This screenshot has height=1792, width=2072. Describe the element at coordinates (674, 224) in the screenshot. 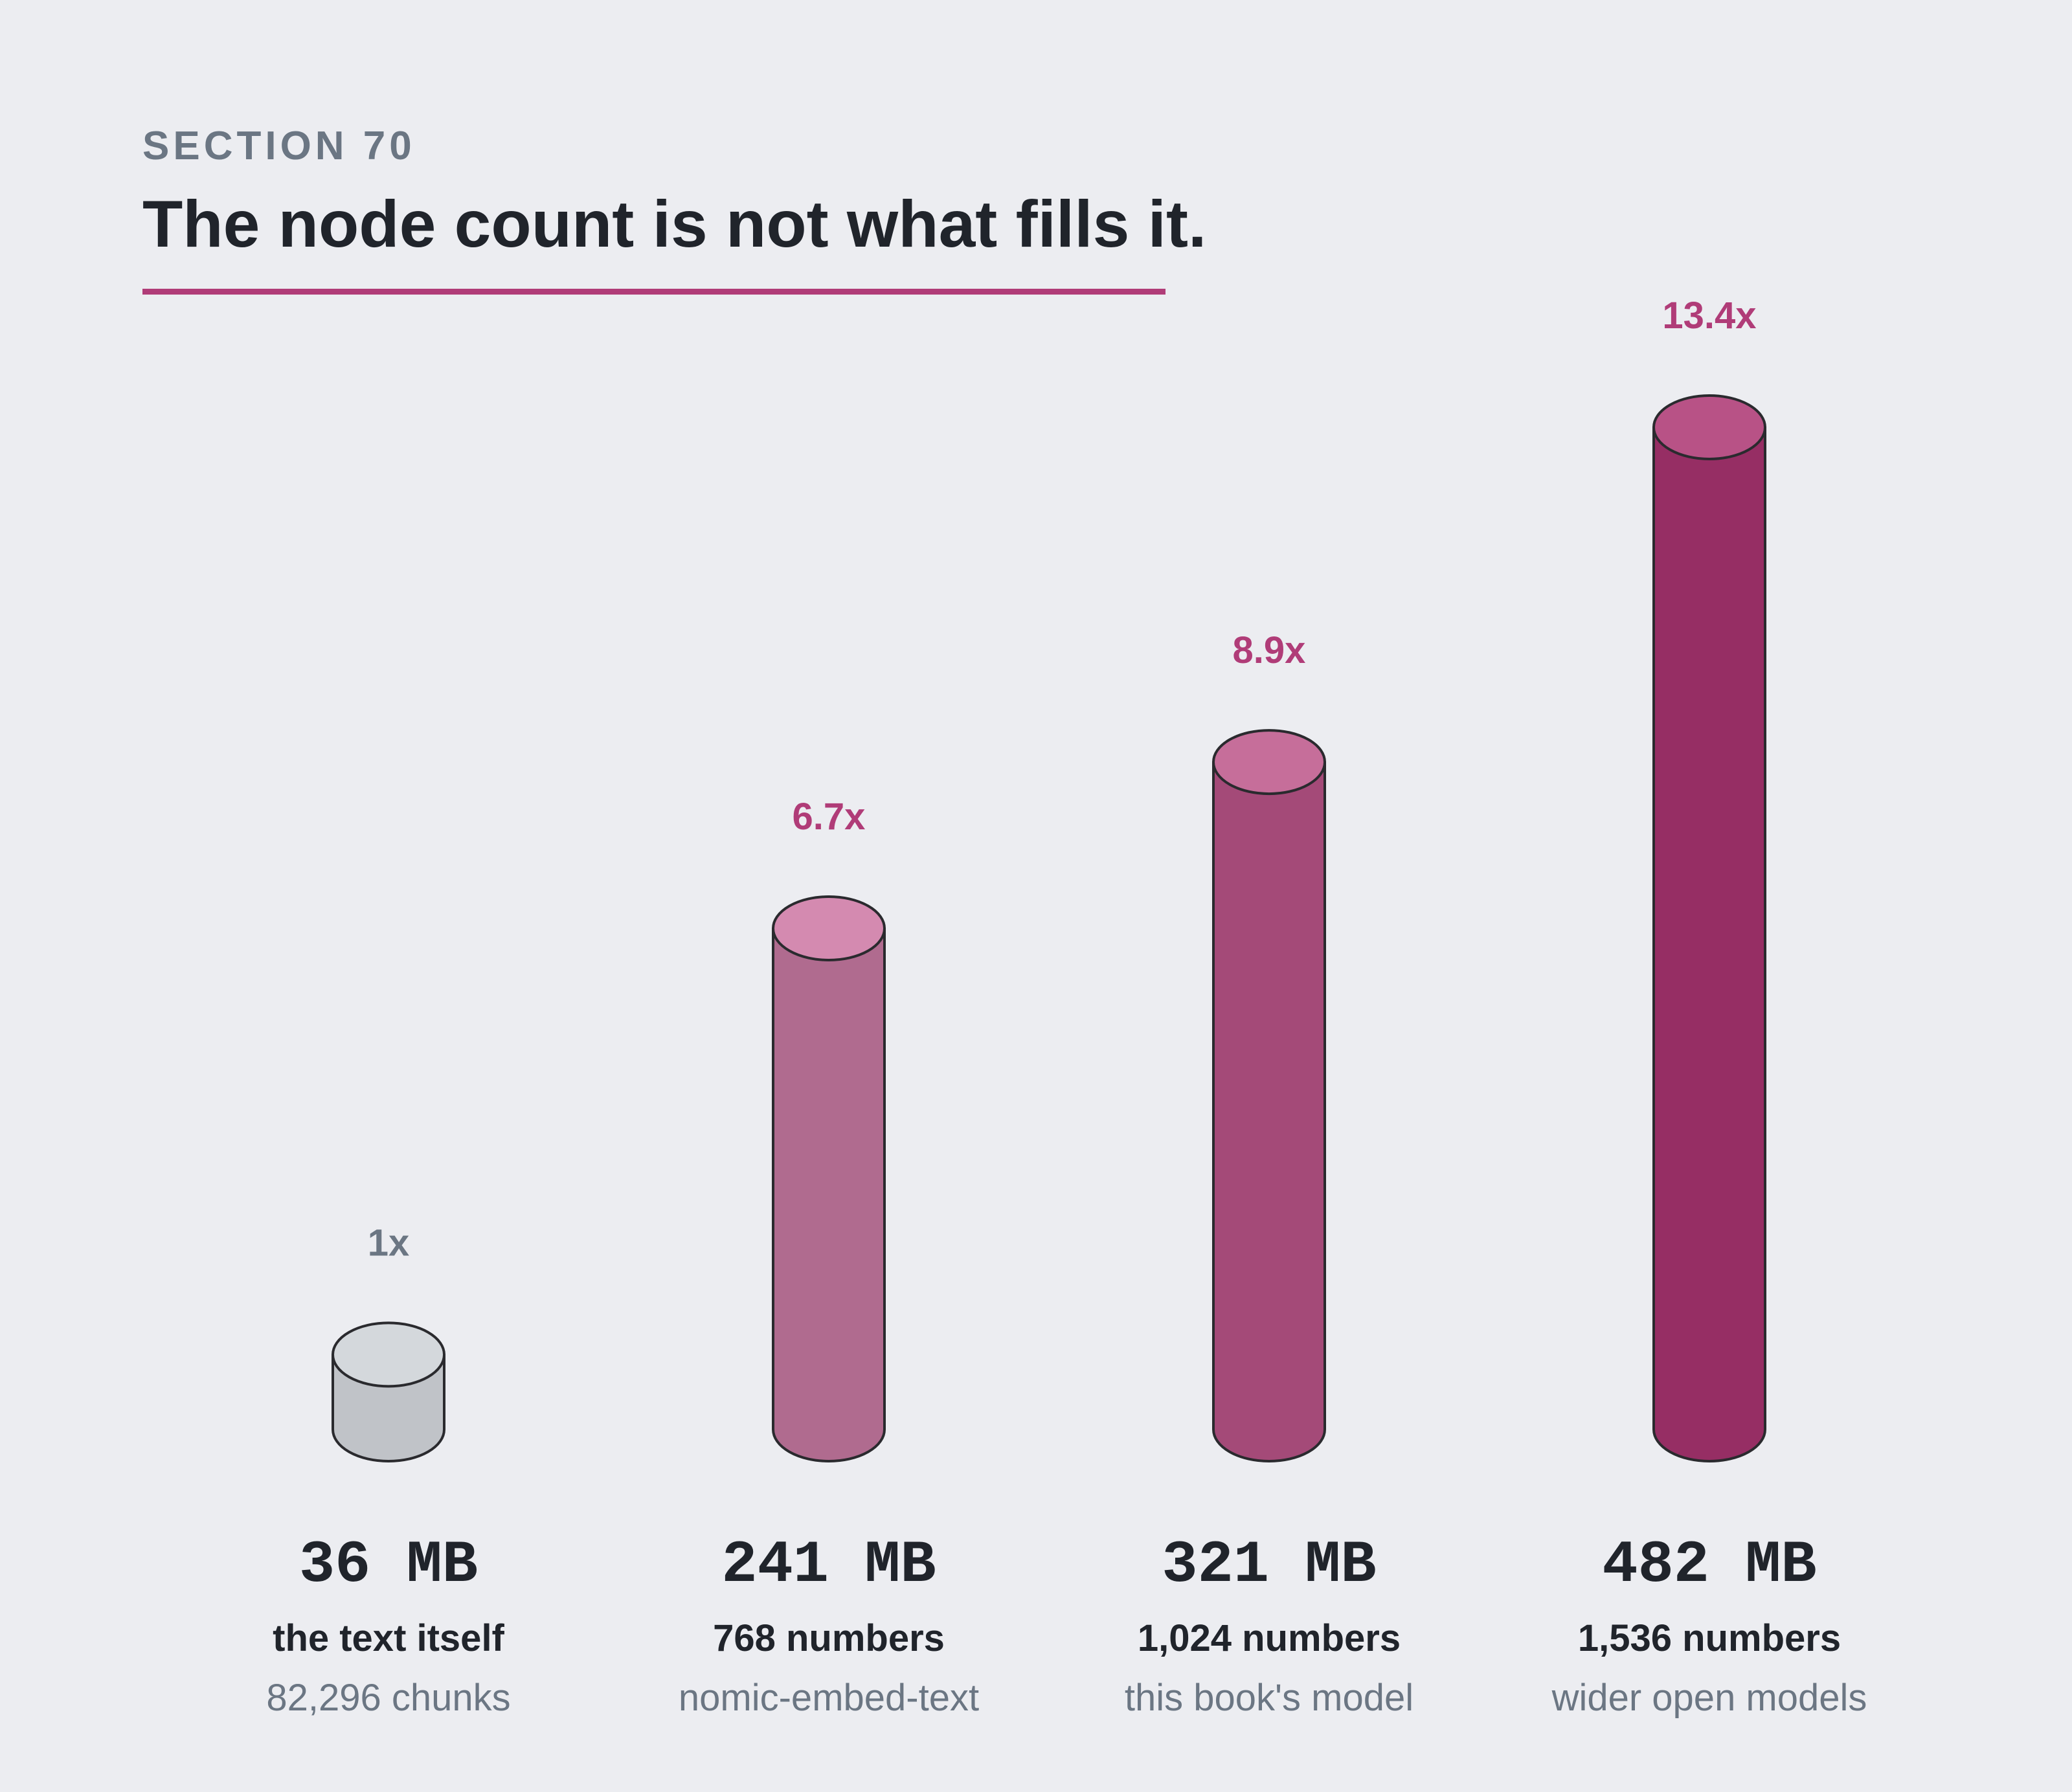

I see `page-title: The node count is not what fills it.` at that location.